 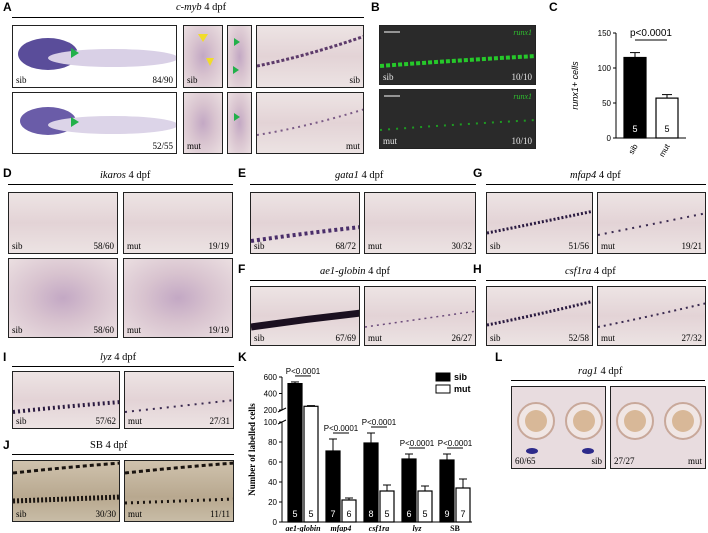 What do you see at coordinates (354, 80) in the screenshot?
I see `a-sib-tail-label: sib` at bounding box center [354, 80].